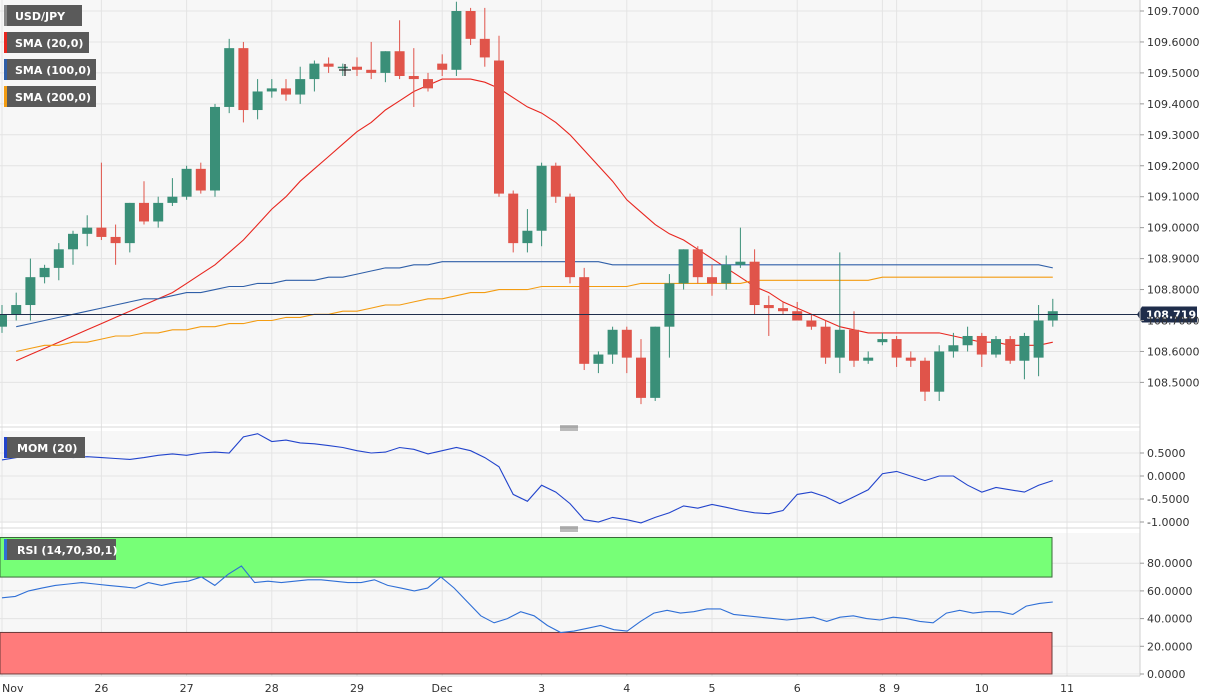  What do you see at coordinates (187, 688) in the screenshot?
I see `time-axis-label: 27` at bounding box center [187, 688].